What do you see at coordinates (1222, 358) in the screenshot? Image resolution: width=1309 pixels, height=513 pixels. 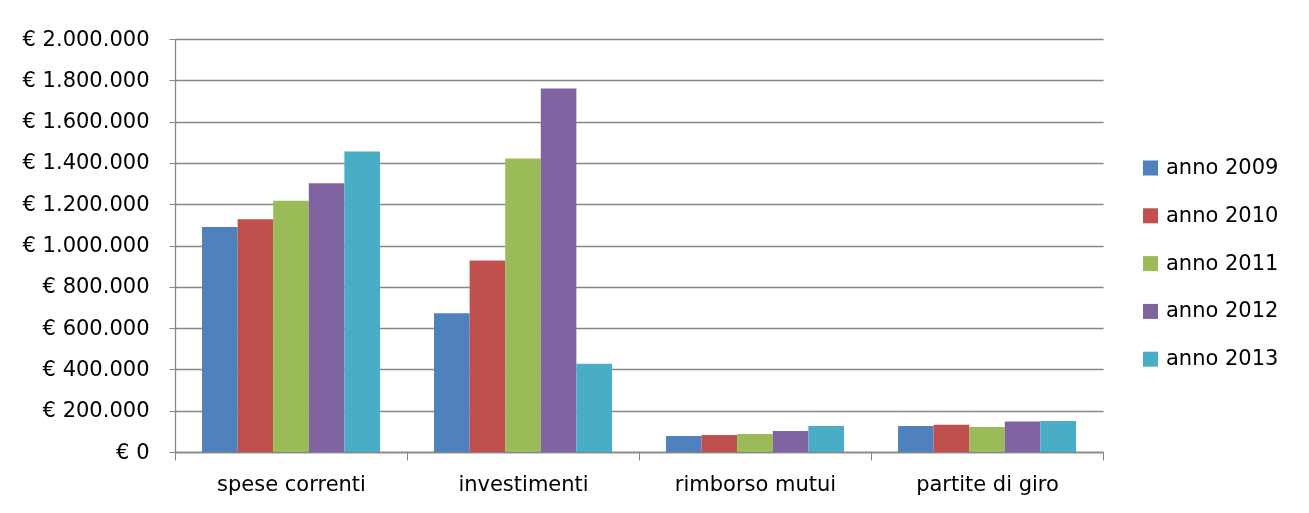 I see `legend-label: anno 2013` at bounding box center [1222, 358].